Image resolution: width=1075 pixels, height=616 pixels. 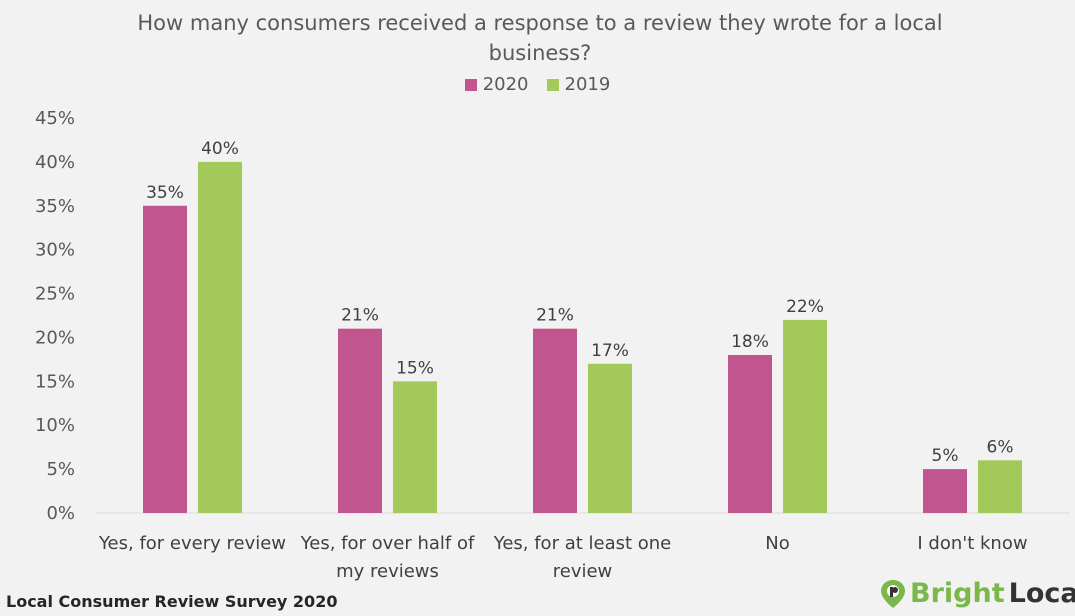 What do you see at coordinates (1000, 447) in the screenshot?
I see `data-label-2019: 6%` at bounding box center [1000, 447].